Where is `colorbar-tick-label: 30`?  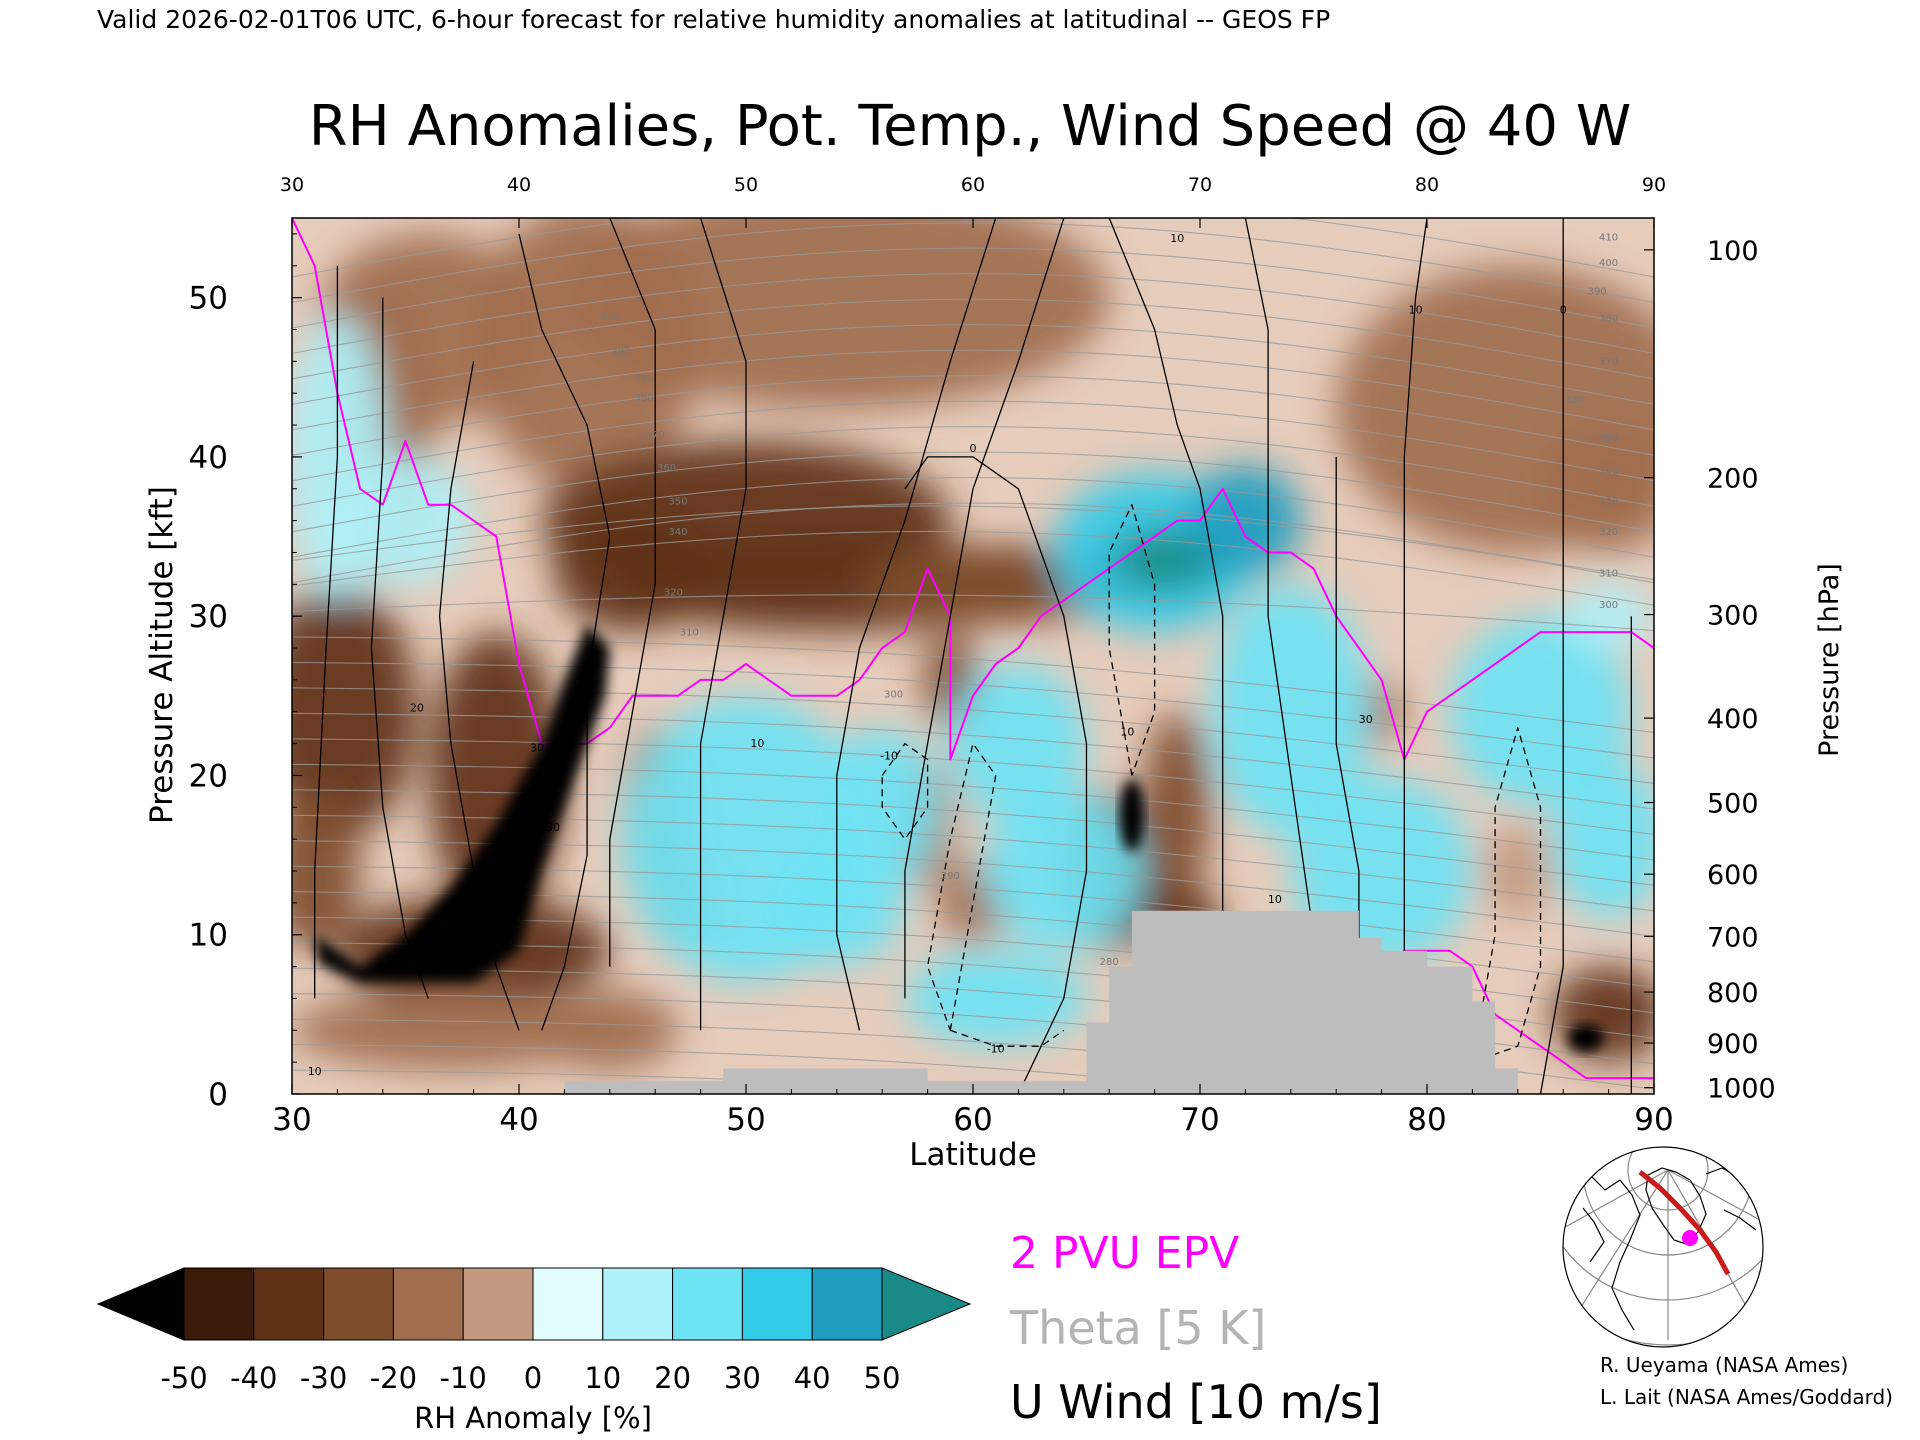
colorbar-tick-label: 30 is located at coordinates (742, 1378).